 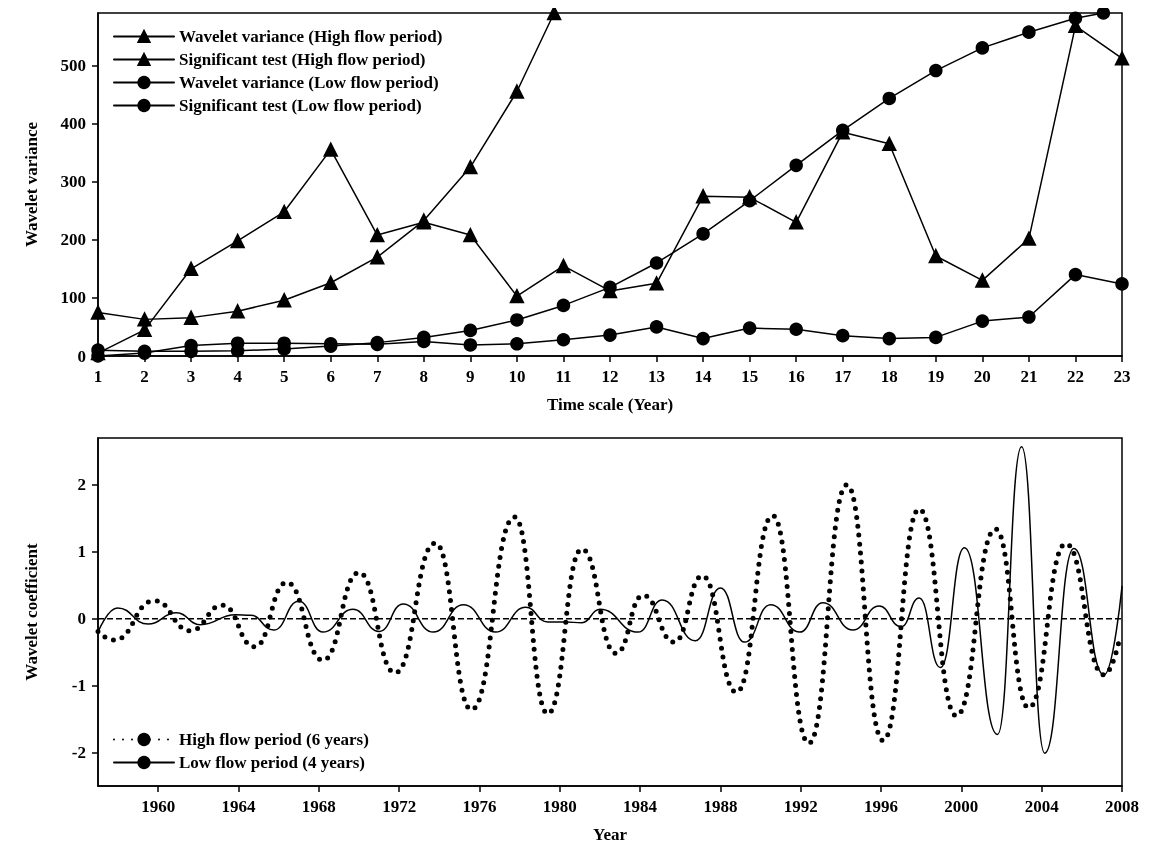 I want to click on x-tick-label: 13, so click(x=657, y=376).